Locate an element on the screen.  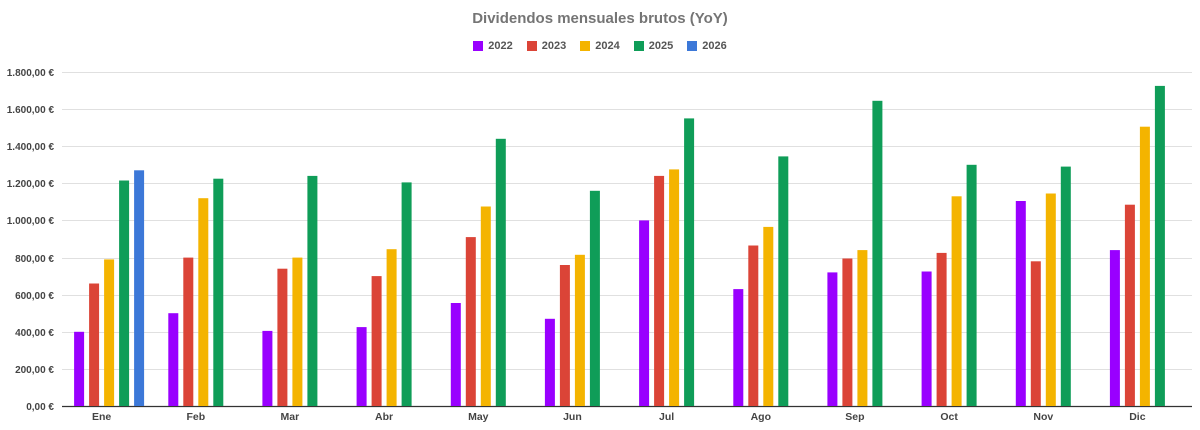
legend-item-2025: 2025 is located at coordinates (653, 46).